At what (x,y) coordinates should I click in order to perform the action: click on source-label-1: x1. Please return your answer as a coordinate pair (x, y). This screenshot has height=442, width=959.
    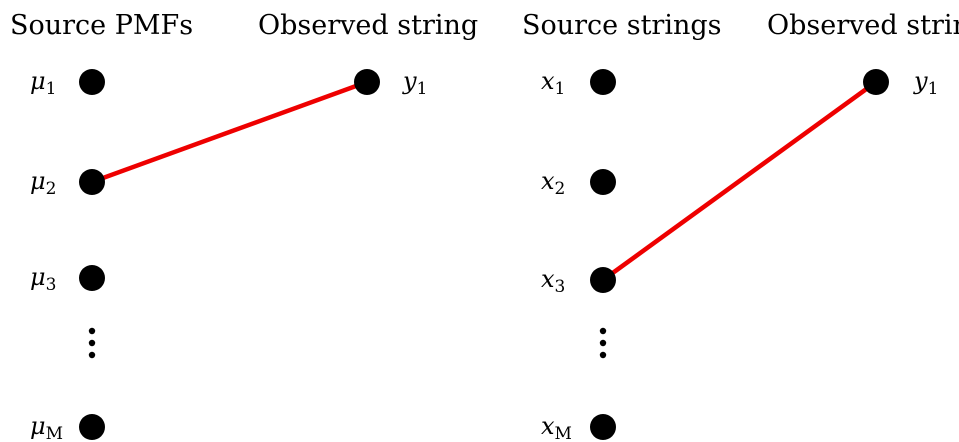
    Looking at the image, I should click on (553, 83).